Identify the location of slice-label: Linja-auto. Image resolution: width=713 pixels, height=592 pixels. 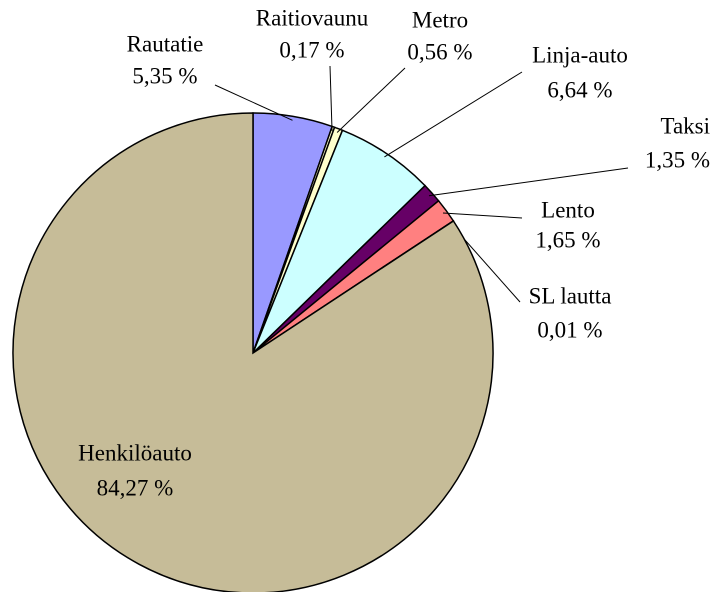
(580, 54).